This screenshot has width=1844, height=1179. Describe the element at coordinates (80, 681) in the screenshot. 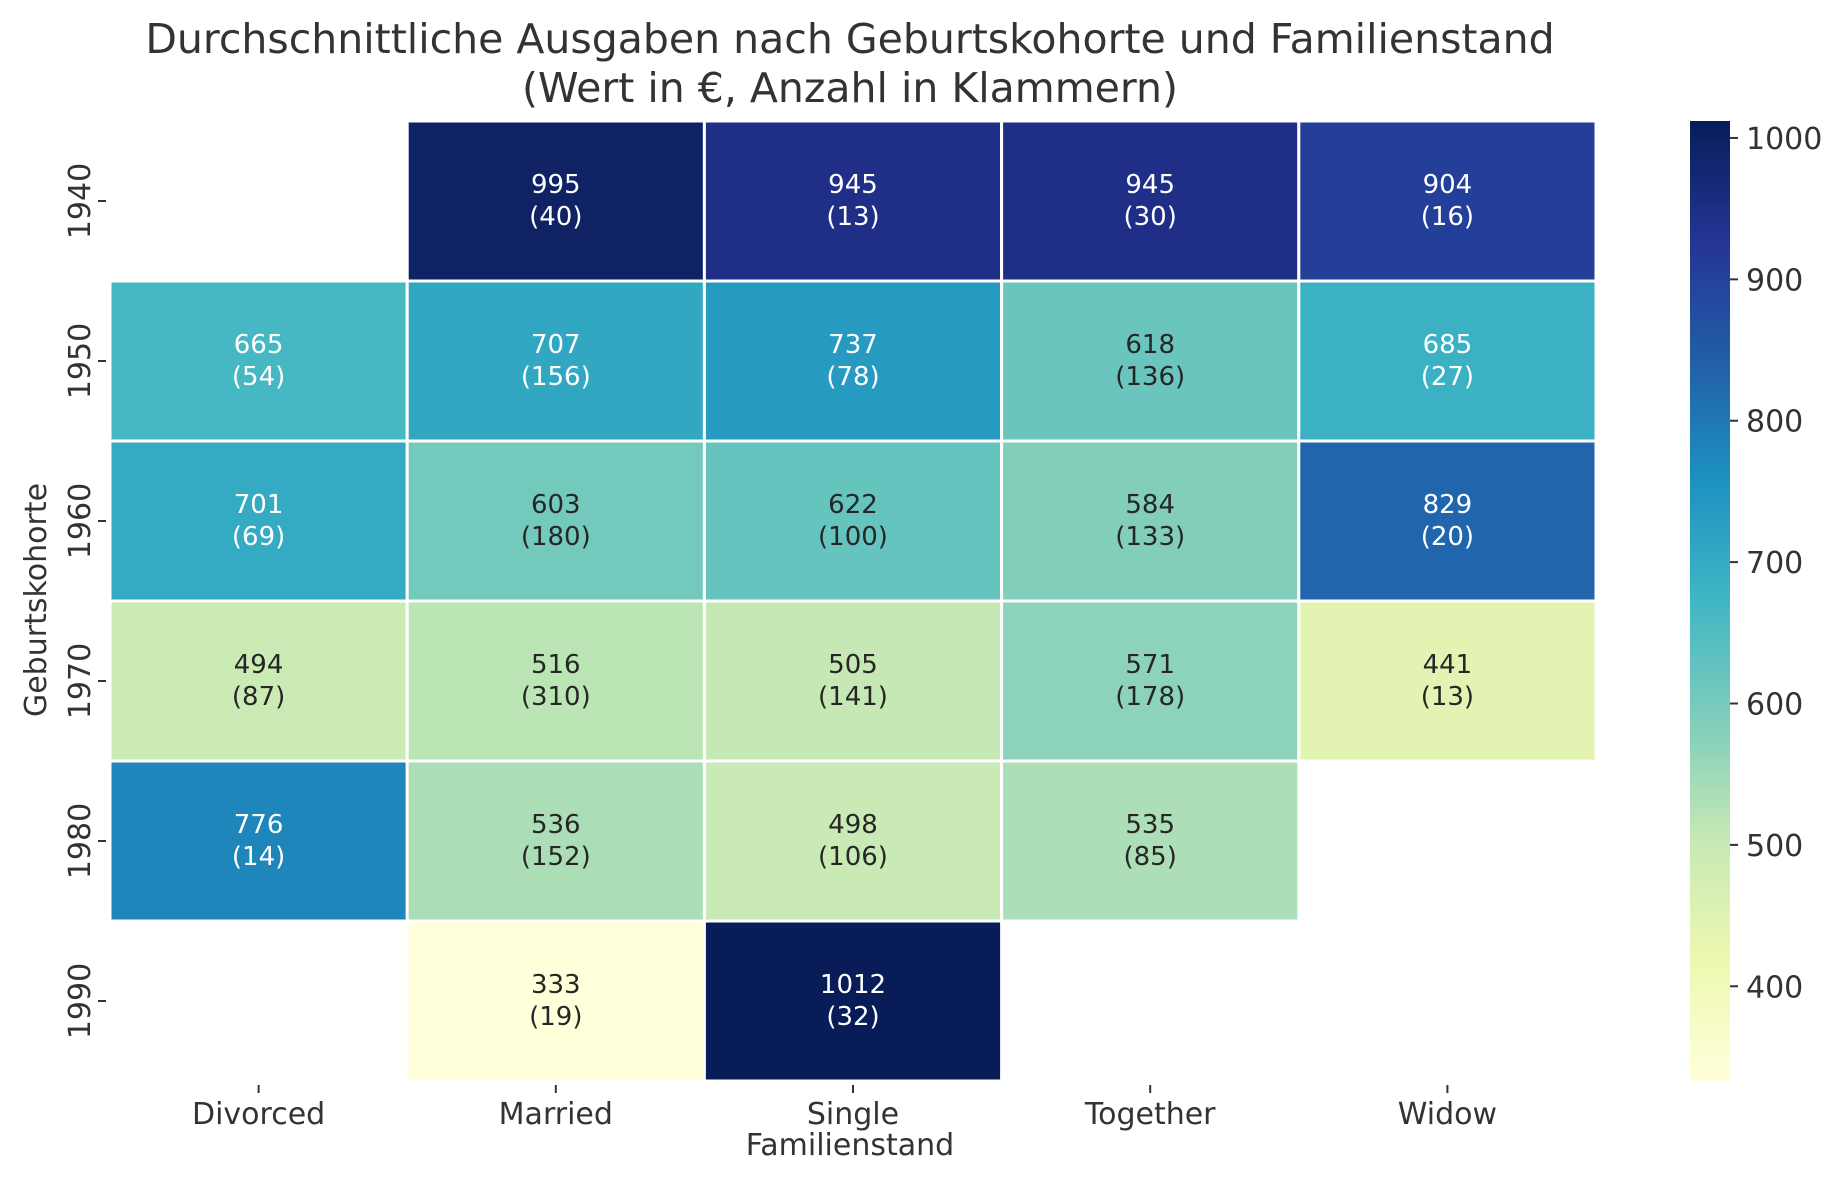

I see `y-tick-label: 1970` at that location.